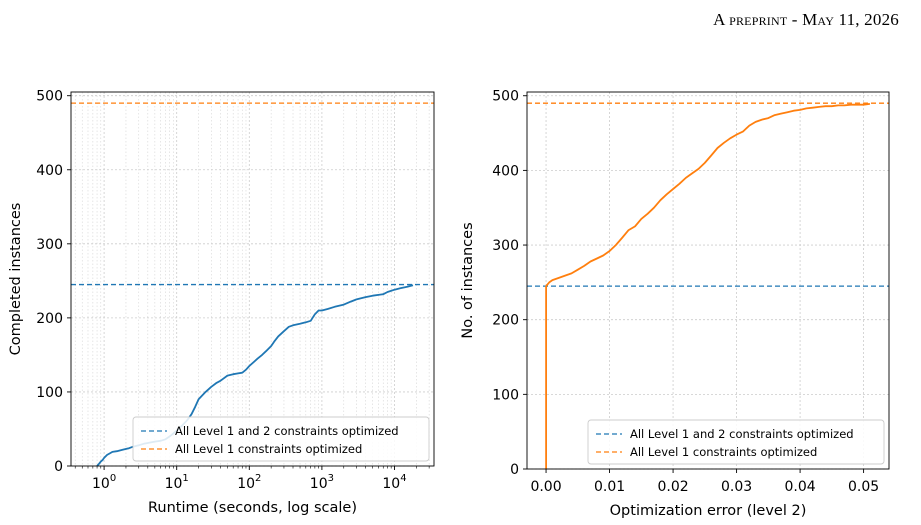 This screenshot has height=525, width=921. I want to click on x-tick-label: 10⁴, so click(394, 482).